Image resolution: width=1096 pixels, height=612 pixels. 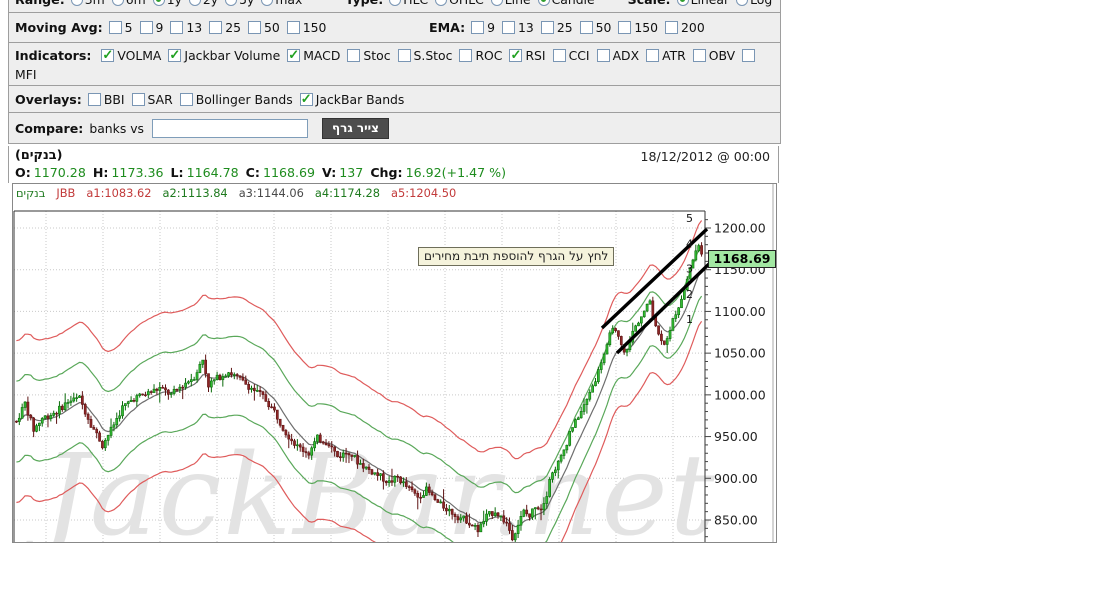 What do you see at coordinates (354, 55) in the screenshot?
I see `checkbox-stoc` at bounding box center [354, 55].